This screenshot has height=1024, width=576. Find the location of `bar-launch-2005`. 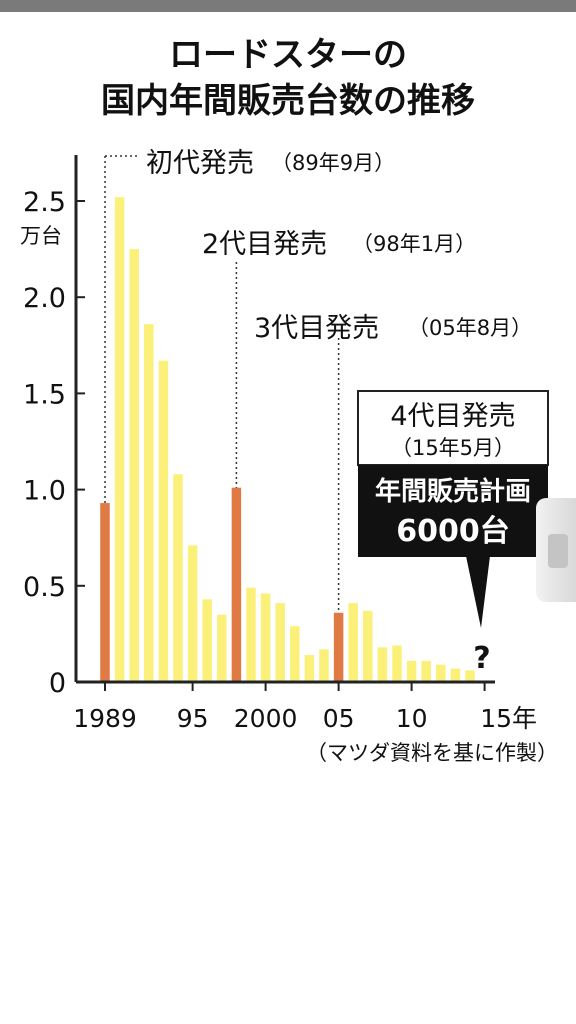

bar-launch-2005 is located at coordinates (338, 647).